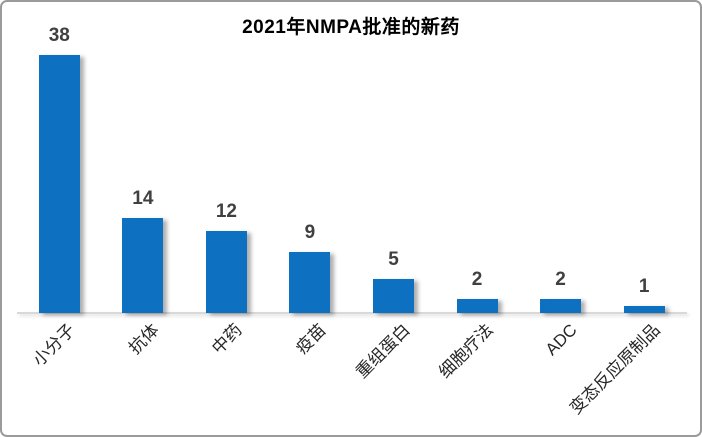  Describe the element at coordinates (226, 211) in the screenshot. I see `value-label: 12` at that location.